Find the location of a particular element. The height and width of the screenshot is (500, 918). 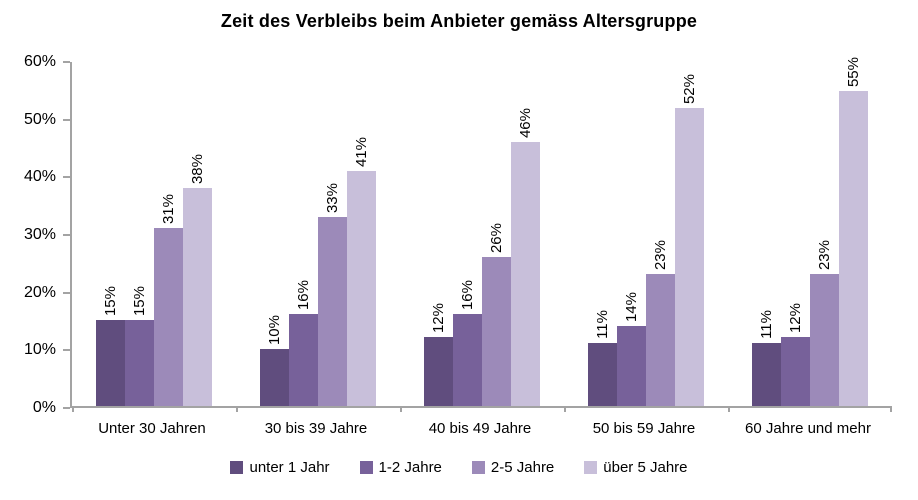

bar-group: 15% 15% 31% 38% is located at coordinates (154, 234).